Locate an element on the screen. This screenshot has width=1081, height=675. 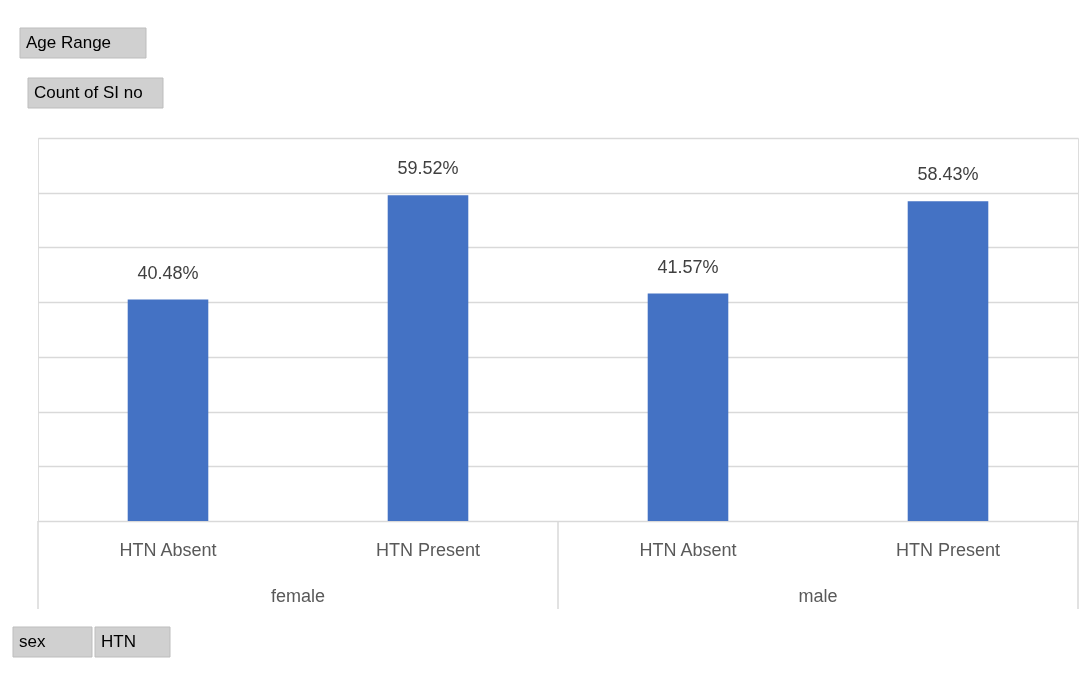
text: Age Range is located at coordinates (69, 42).